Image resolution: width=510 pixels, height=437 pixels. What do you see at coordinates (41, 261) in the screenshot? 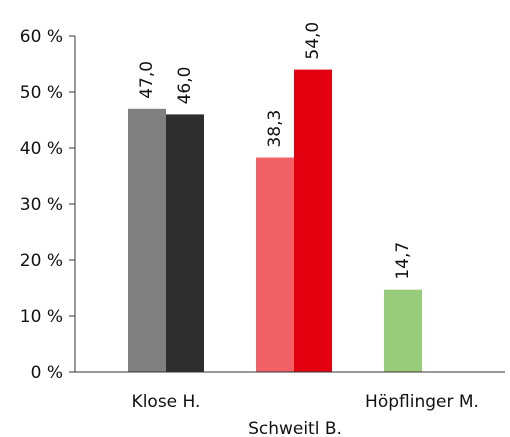
I see `y-tick-label: 20 %` at bounding box center [41, 261].